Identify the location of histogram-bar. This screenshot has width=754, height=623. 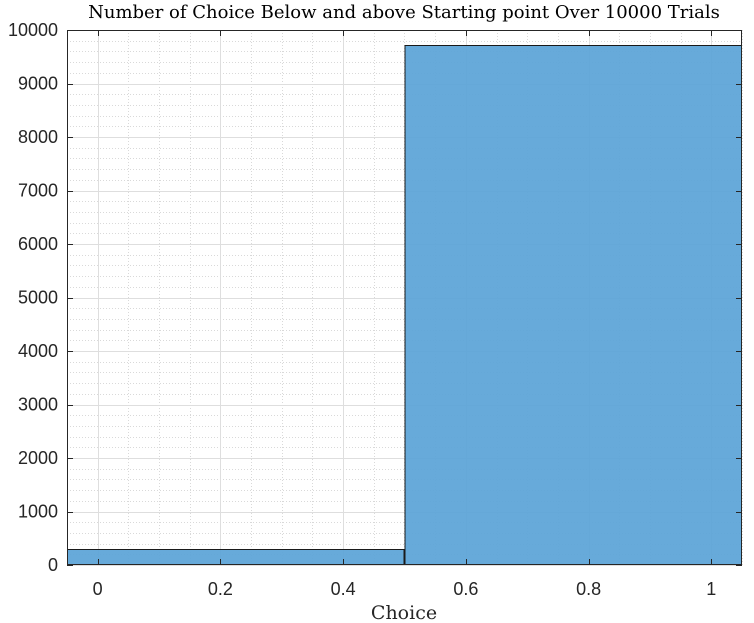
(236, 557).